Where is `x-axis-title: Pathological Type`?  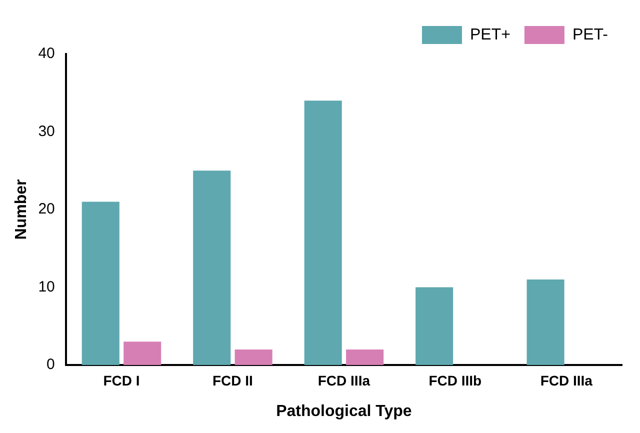 x-axis-title: Pathological Type is located at coordinates (344, 411).